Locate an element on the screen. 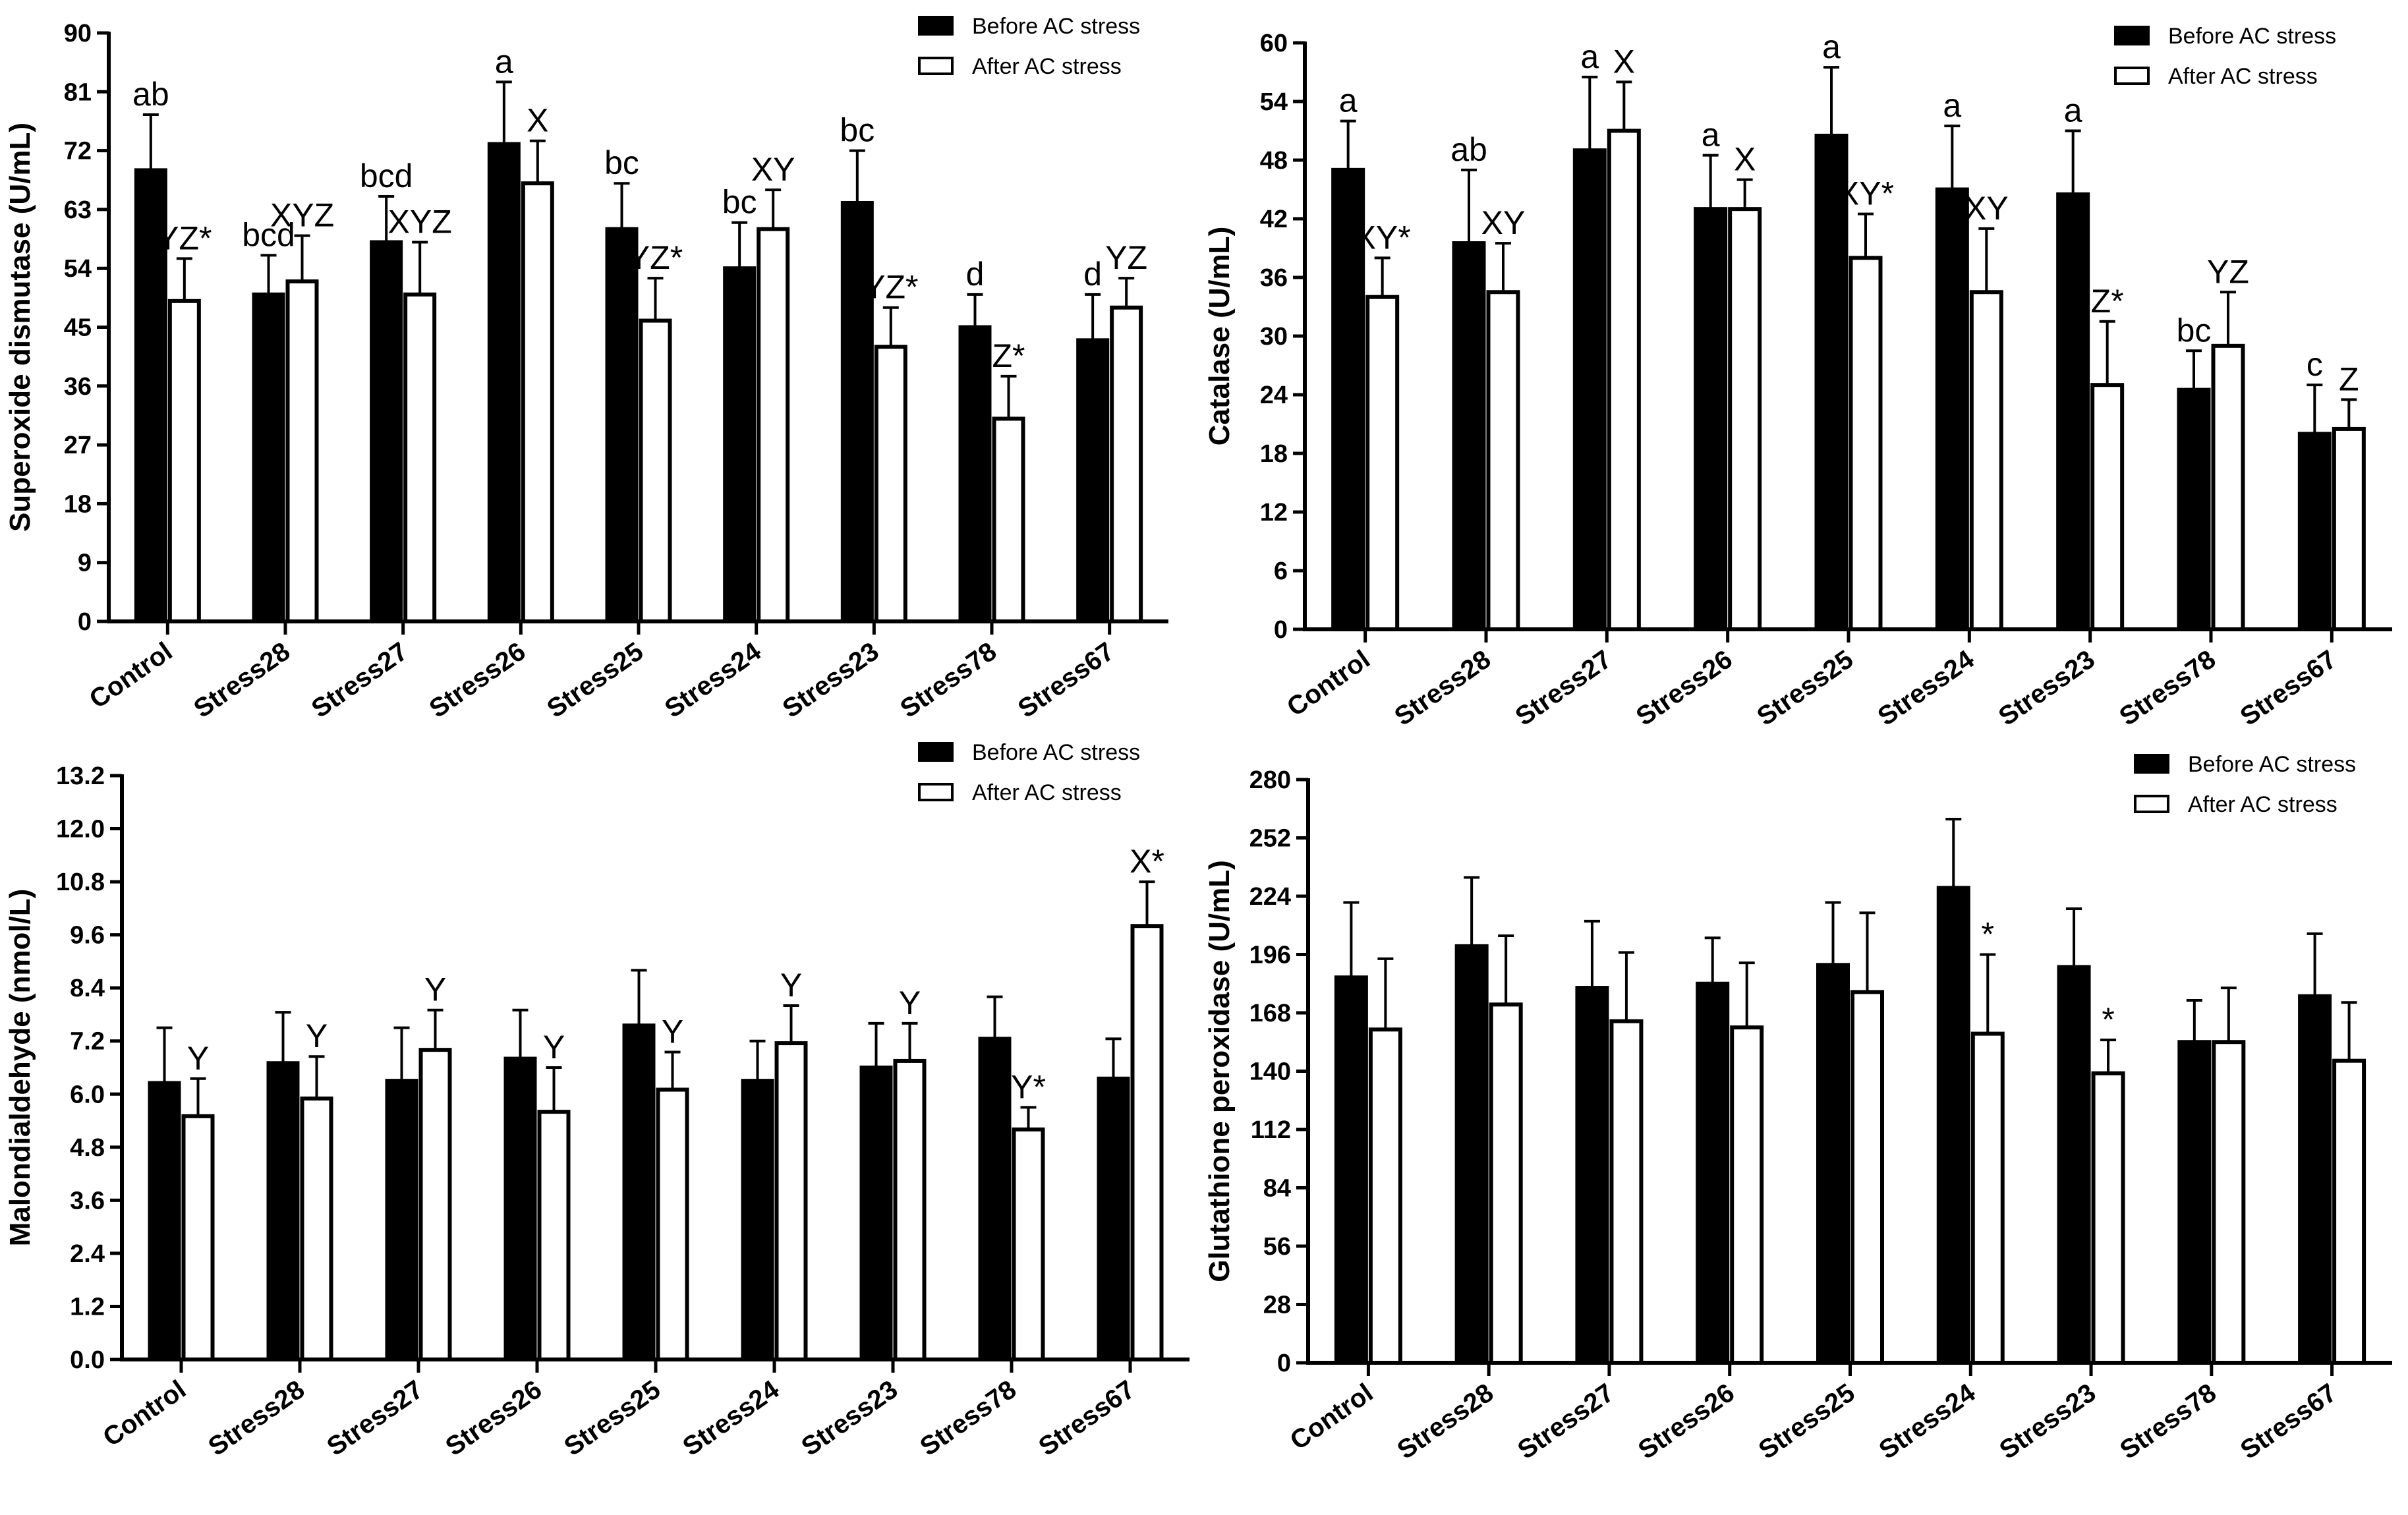  bar-after-stress24 is located at coordinates (773, 425).